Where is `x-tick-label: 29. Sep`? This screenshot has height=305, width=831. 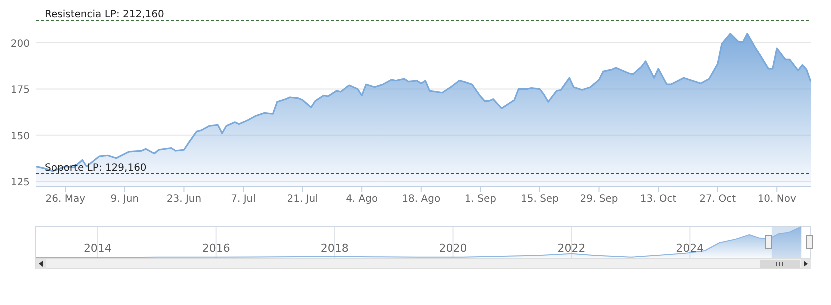
x-tick-label: 29. Sep is located at coordinates (599, 199).